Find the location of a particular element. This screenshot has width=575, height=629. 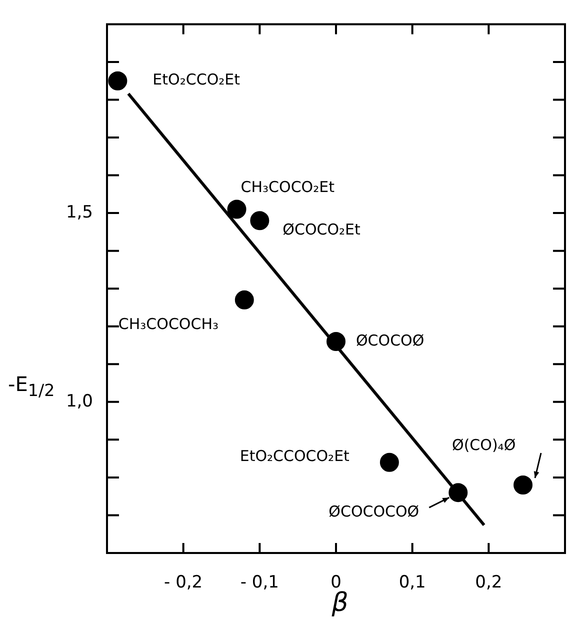

annotation: ØCOCO₂Et is located at coordinates (321, 229).